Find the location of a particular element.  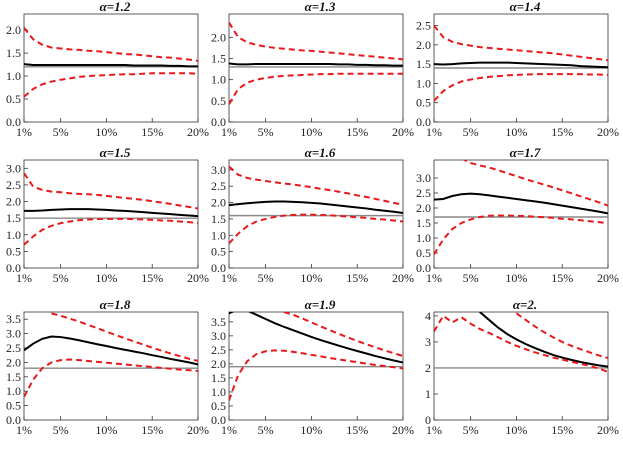

chart-panel: α=1.2 0.0 0.5 1.0 1.5 2.0 1% 5% 10% 15% 20% is located at coordinates (104, 75).